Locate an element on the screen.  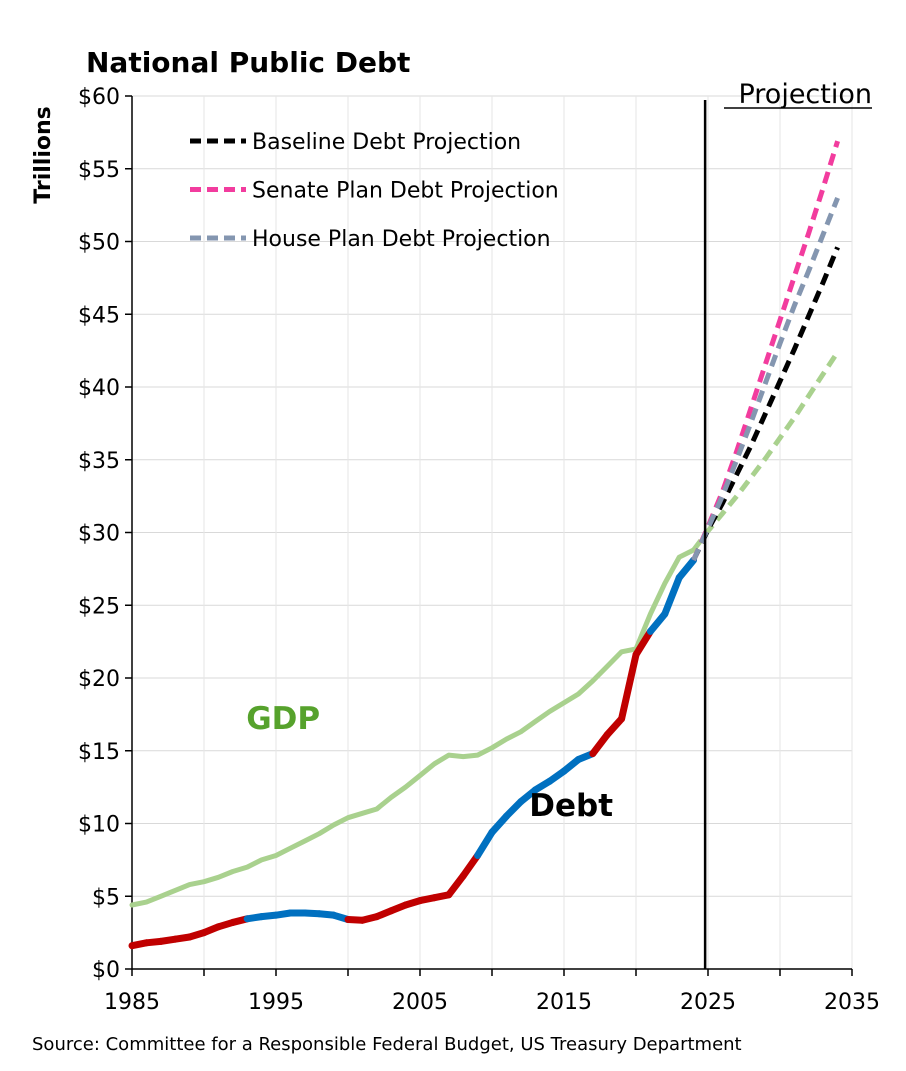
legend-label: Senate Plan Debt Projection is located at coordinates (405, 191).